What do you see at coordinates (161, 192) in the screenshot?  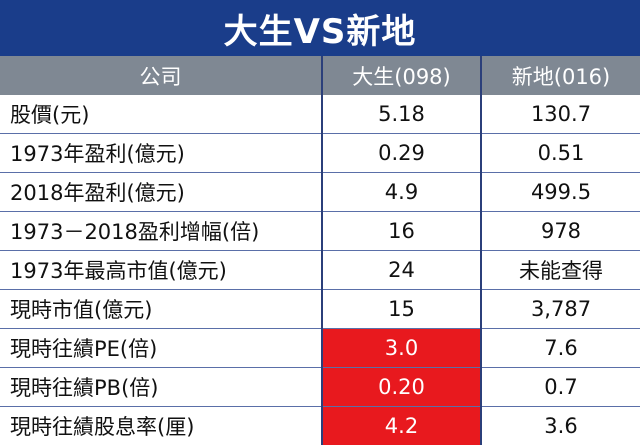 I see `row-label: 2018年盈利(億元)` at bounding box center [161, 192].